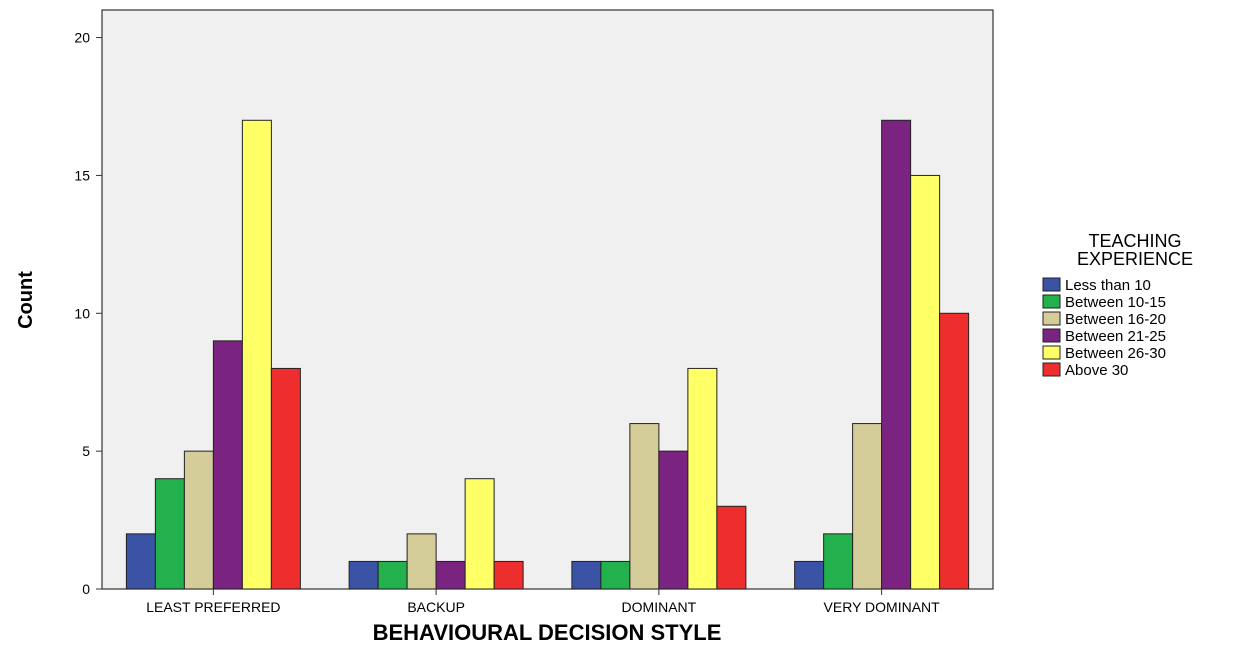  Describe the element at coordinates (1134, 241) in the screenshot. I see `legend-title-line-1: TEACHING` at that location.